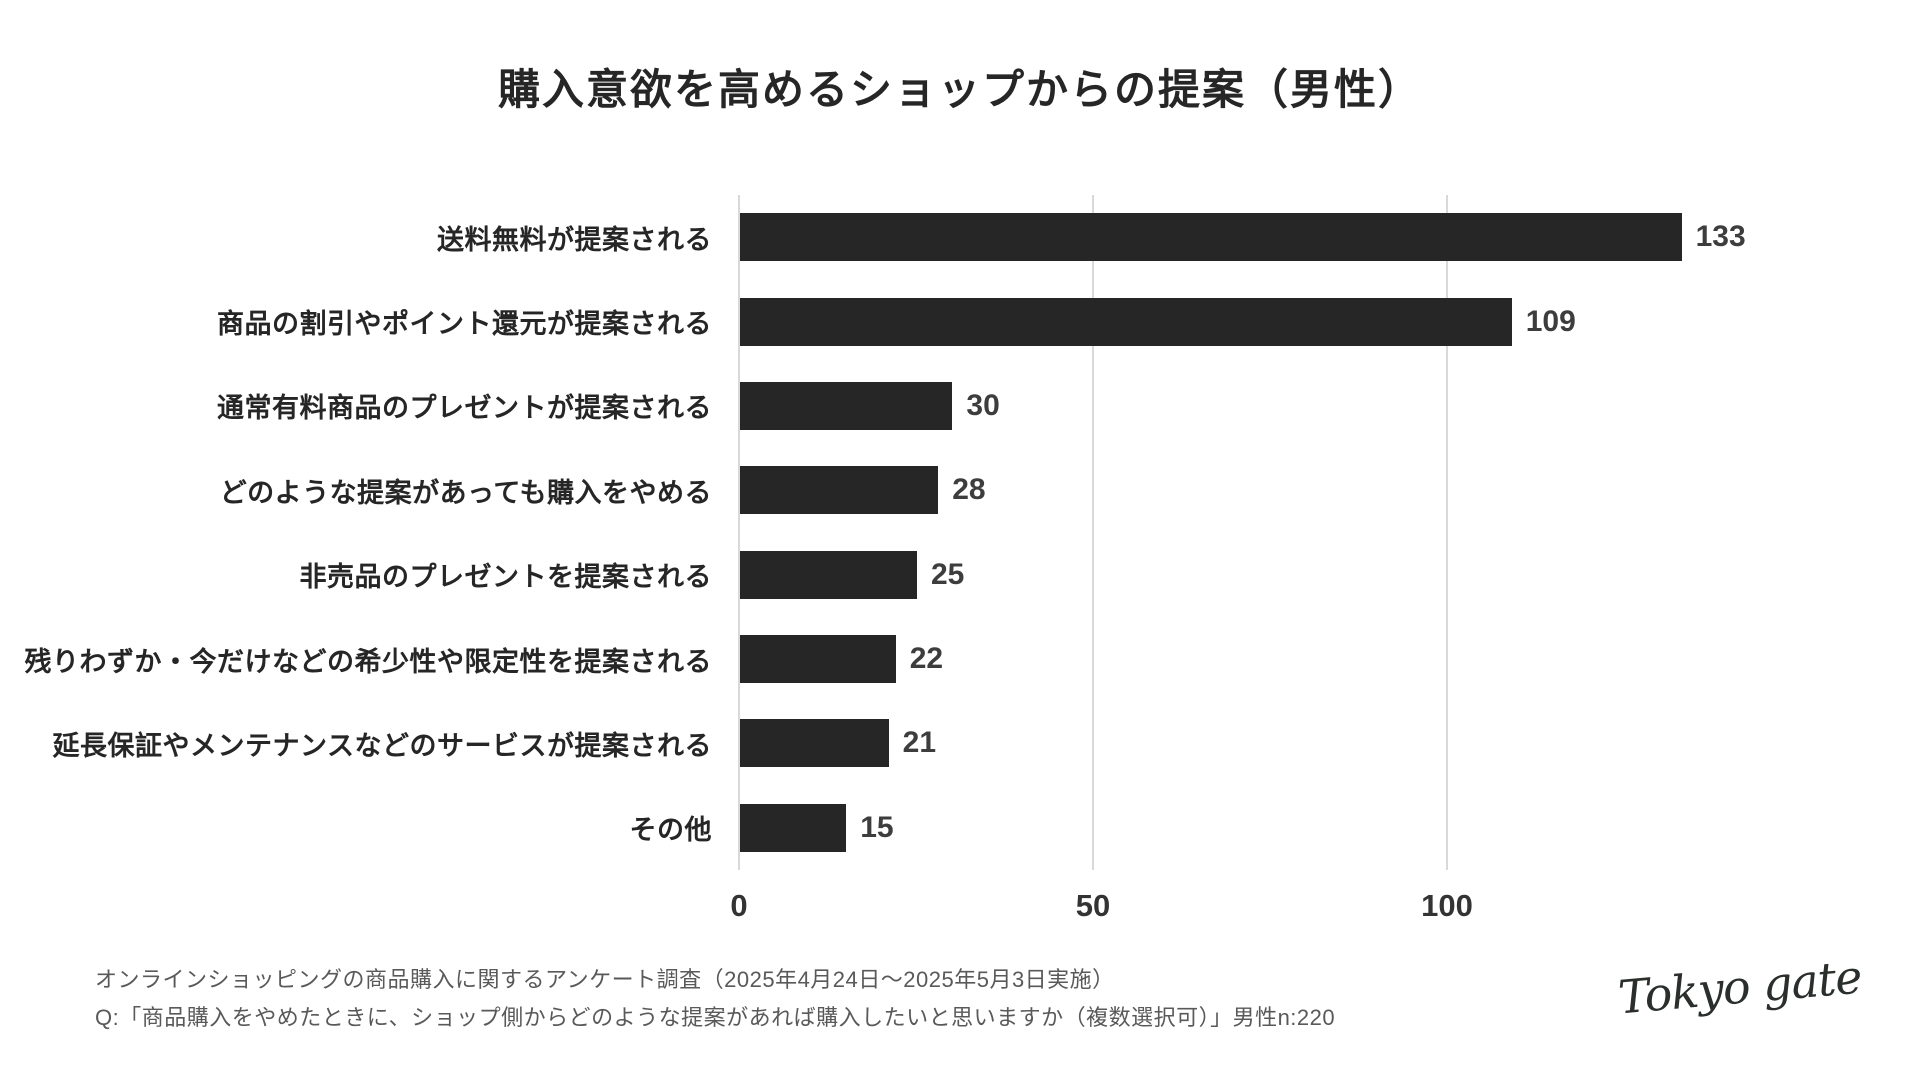 This screenshot has width=1920, height=1080. Describe the element at coordinates (960, 406) in the screenshot. I see `chart-row: 通常有料商品のプレゼントが提案される 30` at that location.